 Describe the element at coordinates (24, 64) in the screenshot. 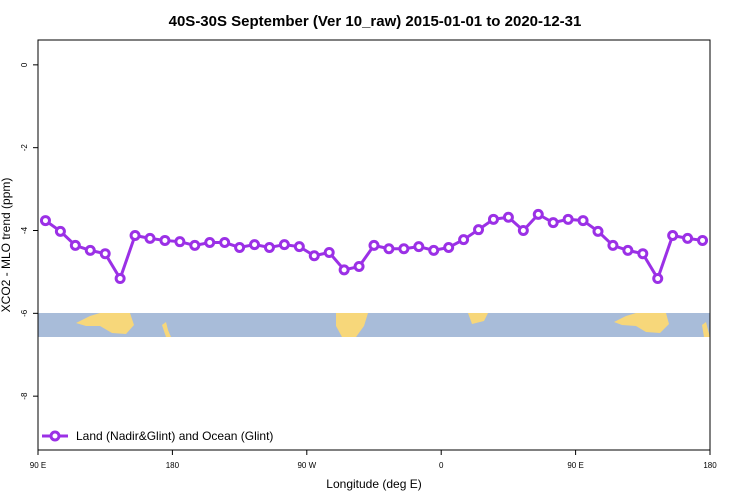

I see `y-tick-label: 0` at that location.